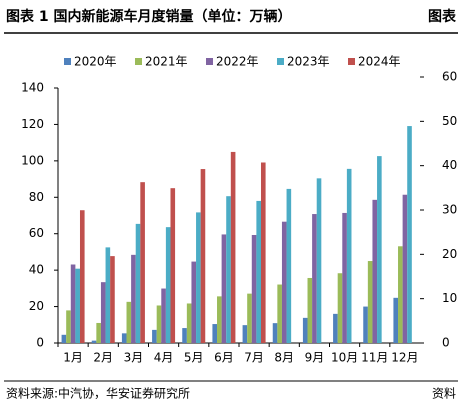  Describe the element at coordinates (32, 124) in the screenshot. I see `y-tick-label: 120` at that location.